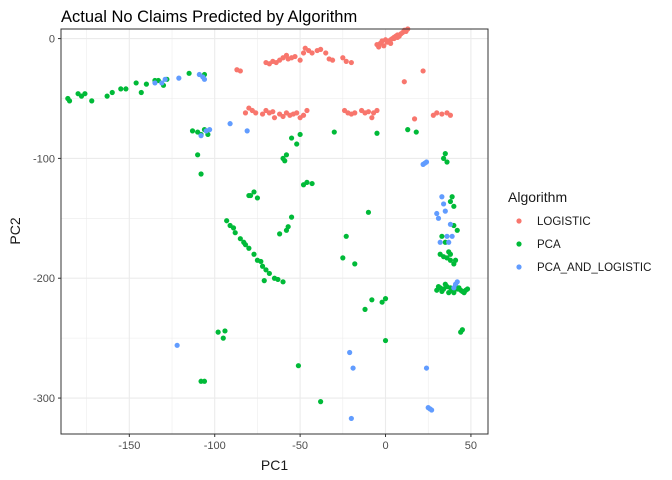  Describe the element at coordinates (44, 279) in the screenshot. I see `y-tick-label: -200` at that location.